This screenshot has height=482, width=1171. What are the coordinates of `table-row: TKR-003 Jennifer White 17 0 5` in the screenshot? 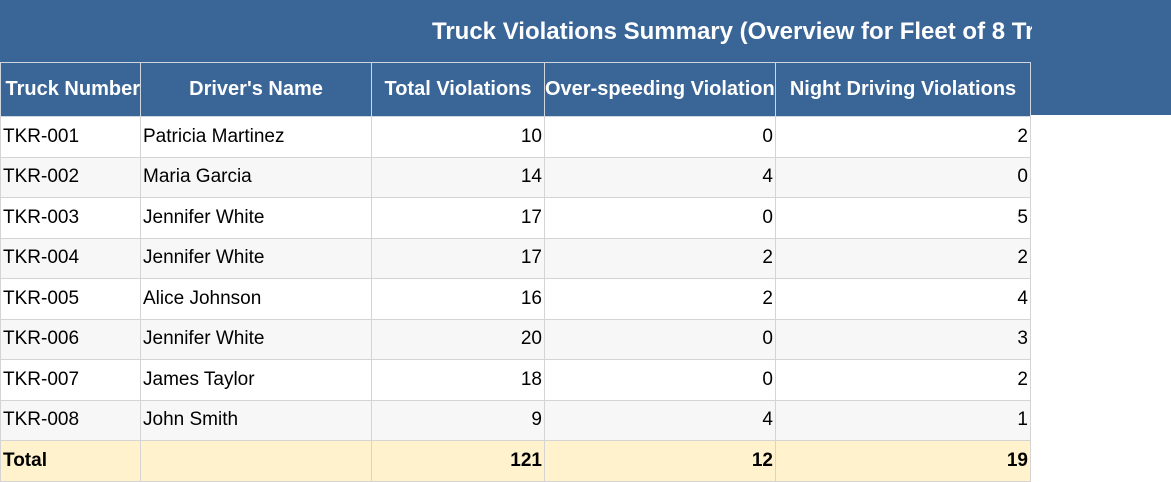 It's located at (515, 218).